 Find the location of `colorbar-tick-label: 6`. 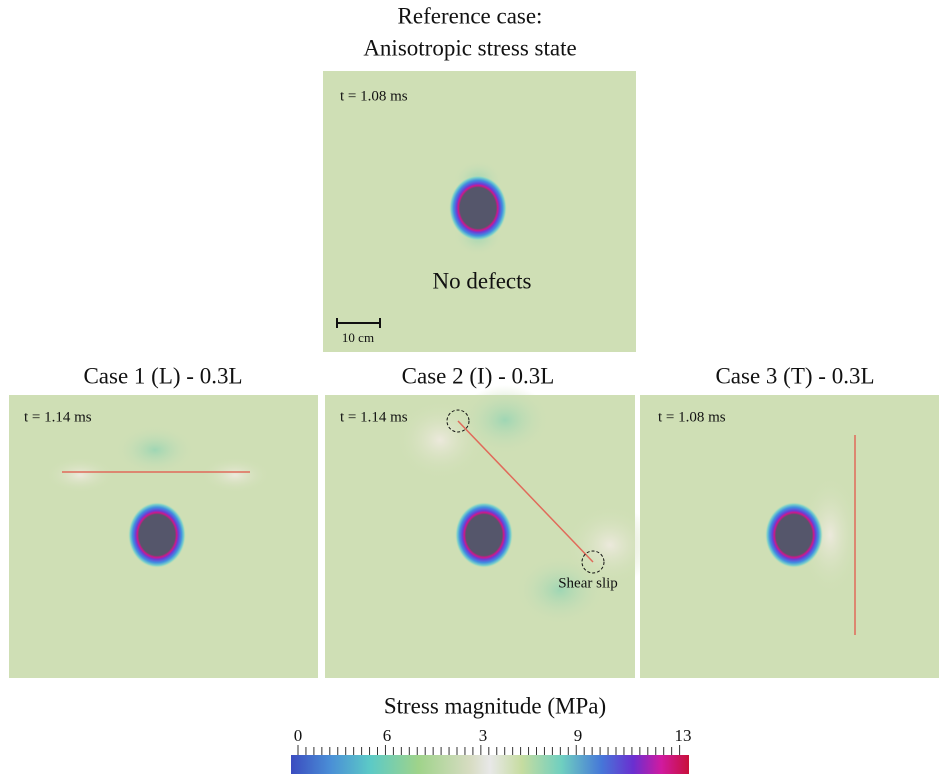

colorbar-tick-label: 6 is located at coordinates (387, 735).